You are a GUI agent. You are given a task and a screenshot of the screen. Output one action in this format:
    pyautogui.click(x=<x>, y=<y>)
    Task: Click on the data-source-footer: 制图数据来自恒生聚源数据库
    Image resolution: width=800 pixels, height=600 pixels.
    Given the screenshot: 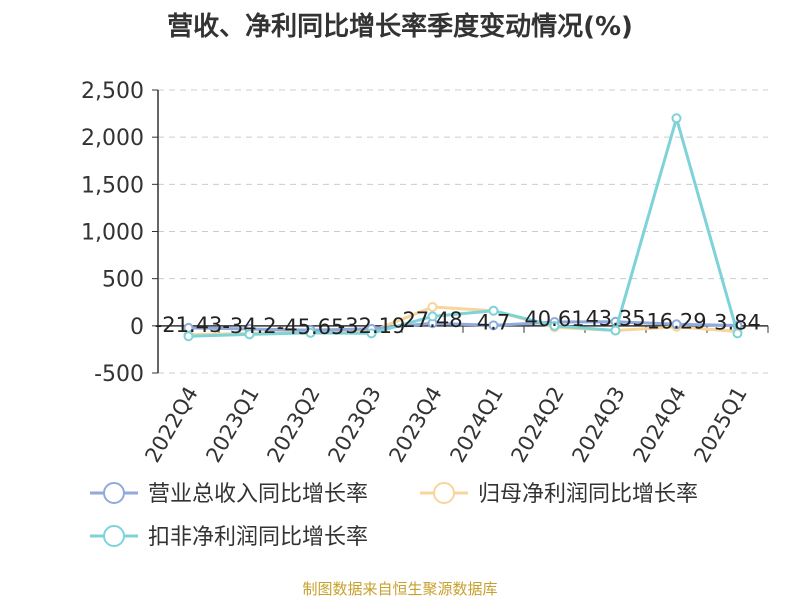 What is the action you would take?
    pyautogui.click(x=400, y=589)
    